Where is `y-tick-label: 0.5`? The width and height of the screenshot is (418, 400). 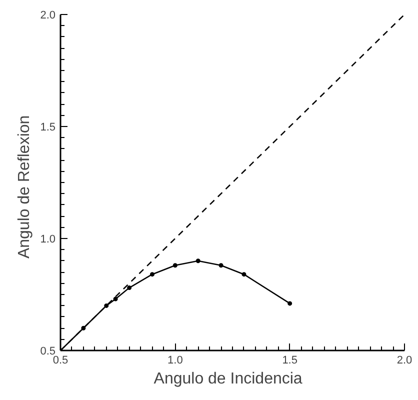 y-tick-label: 0.5 is located at coordinates (48, 352).